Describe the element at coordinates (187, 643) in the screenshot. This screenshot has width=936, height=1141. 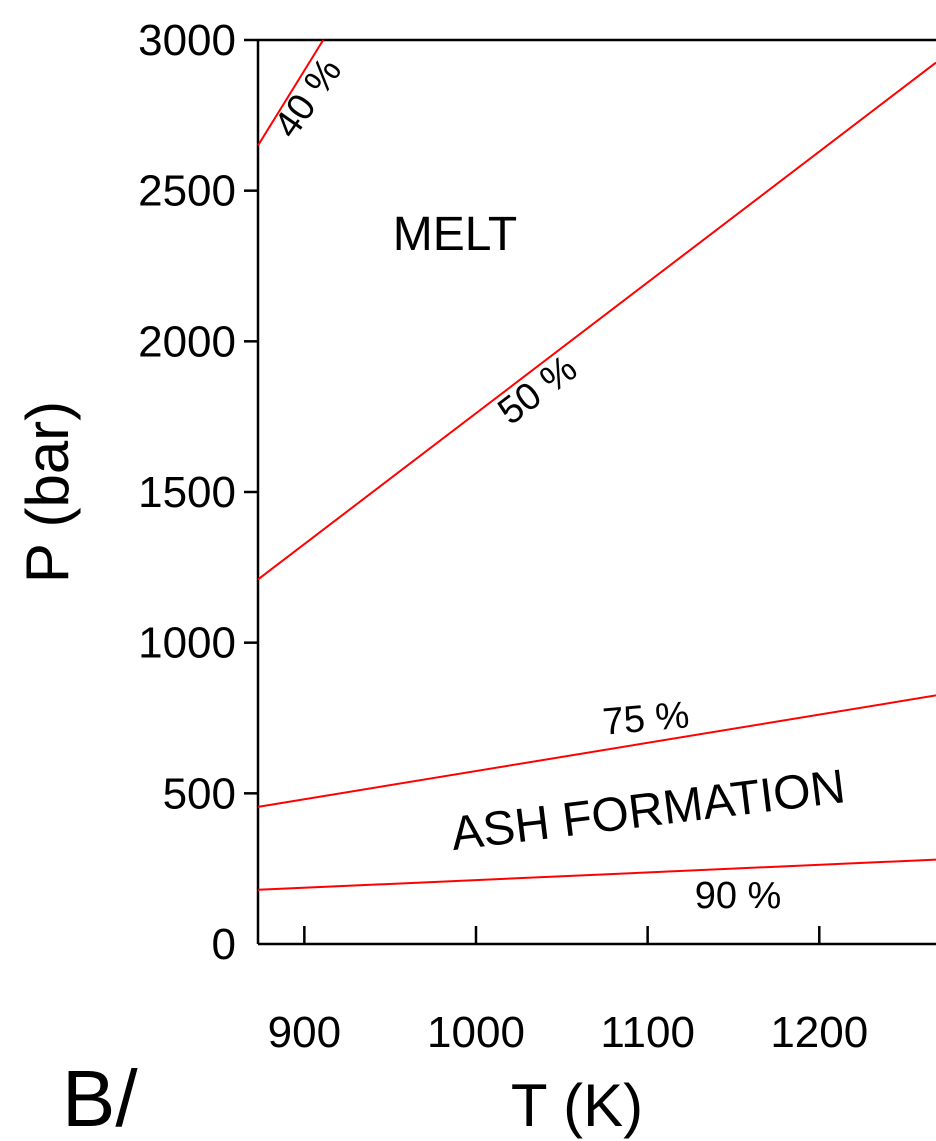
I see `y-tick-label: 1000` at that location.